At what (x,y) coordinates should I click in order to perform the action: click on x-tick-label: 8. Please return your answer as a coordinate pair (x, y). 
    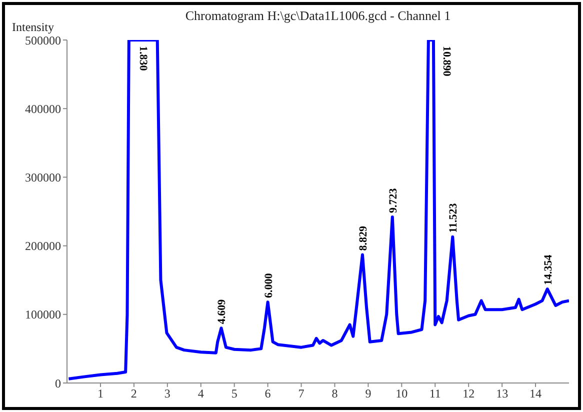
    Looking at the image, I should click on (335, 393).